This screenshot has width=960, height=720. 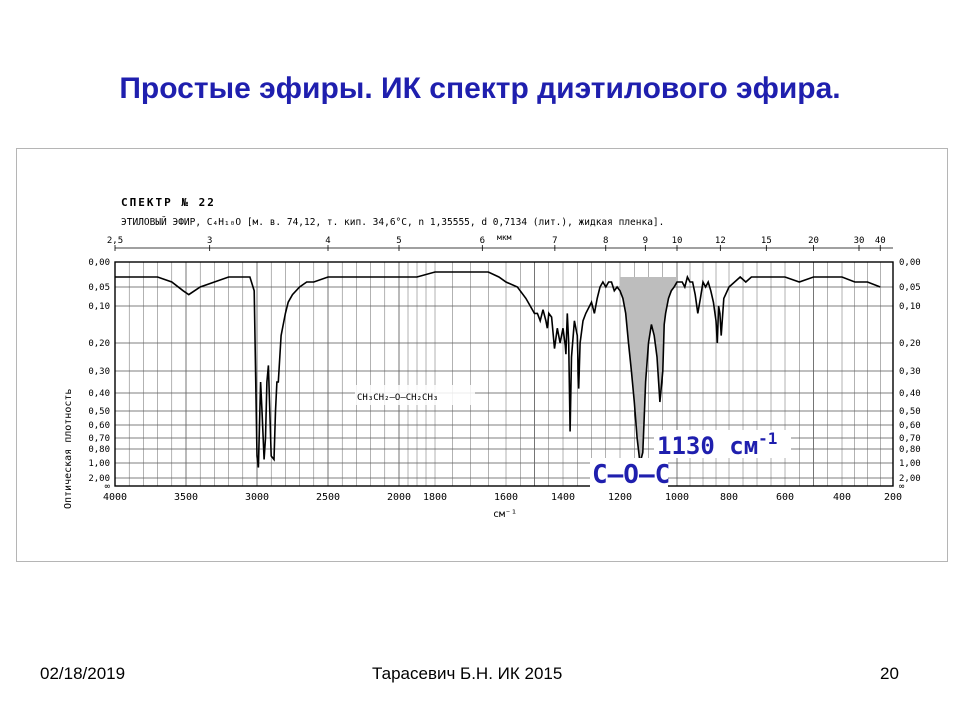 What do you see at coordinates (467, 673) in the screenshot?
I see `footer-author: Тарасевич Б.Н. ИК 2015` at bounding box center [467, 673].